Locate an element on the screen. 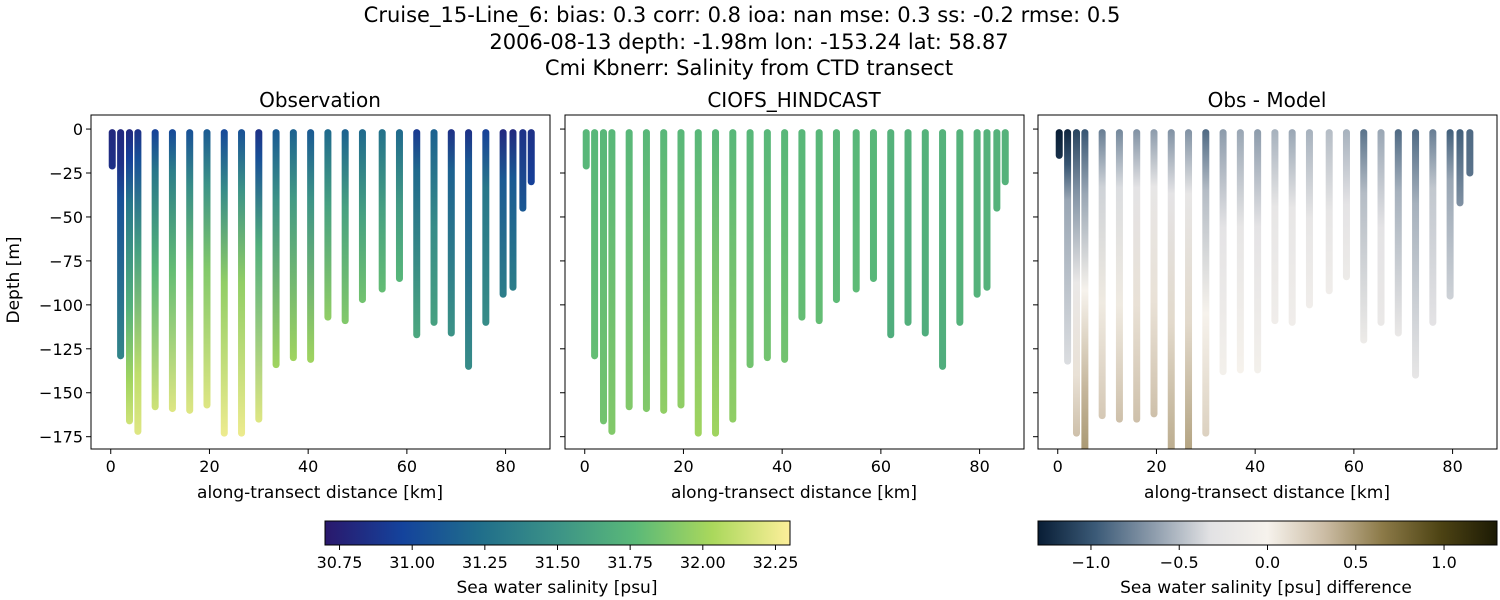 The image size is (1500, 600). difference-xlabel: along-transect distance [km] is located at coordinates (1267, 493).